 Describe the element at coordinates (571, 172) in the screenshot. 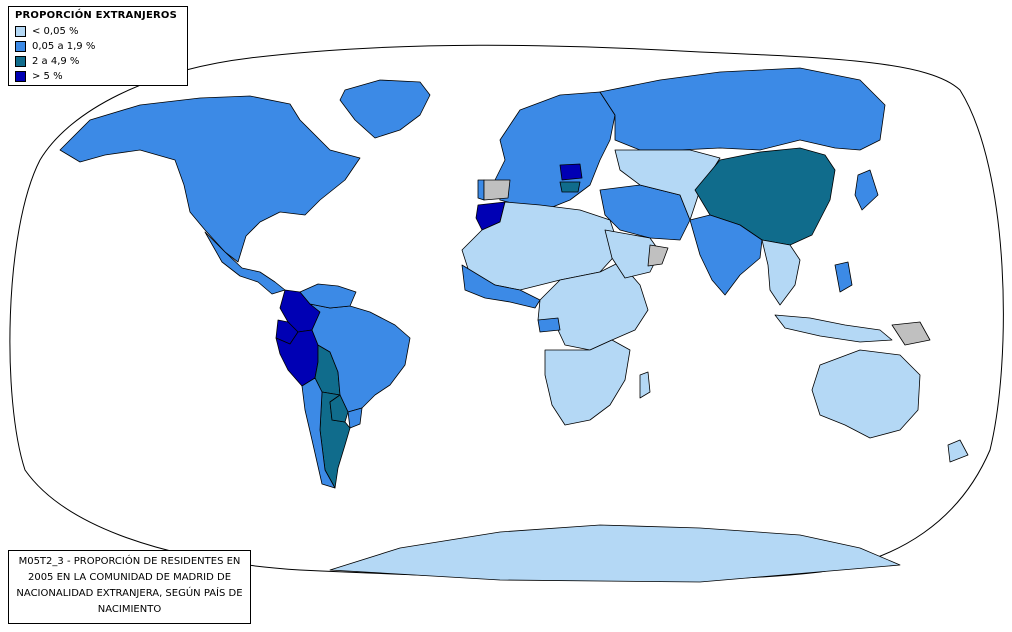

I see `country-romania` at that location.